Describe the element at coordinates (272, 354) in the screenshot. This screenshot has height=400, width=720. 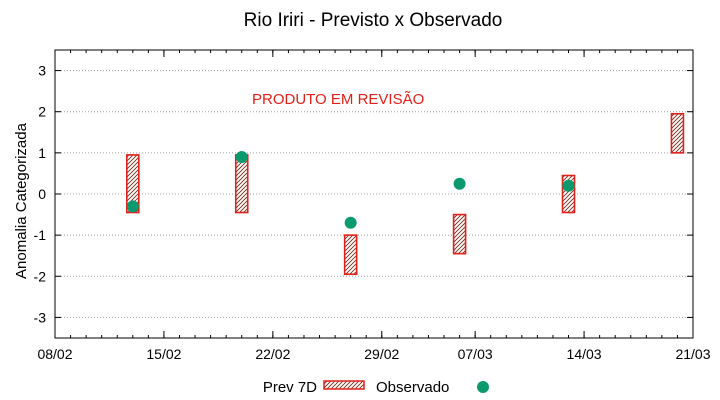
I see `x-tick-label: 22/02` at that location.